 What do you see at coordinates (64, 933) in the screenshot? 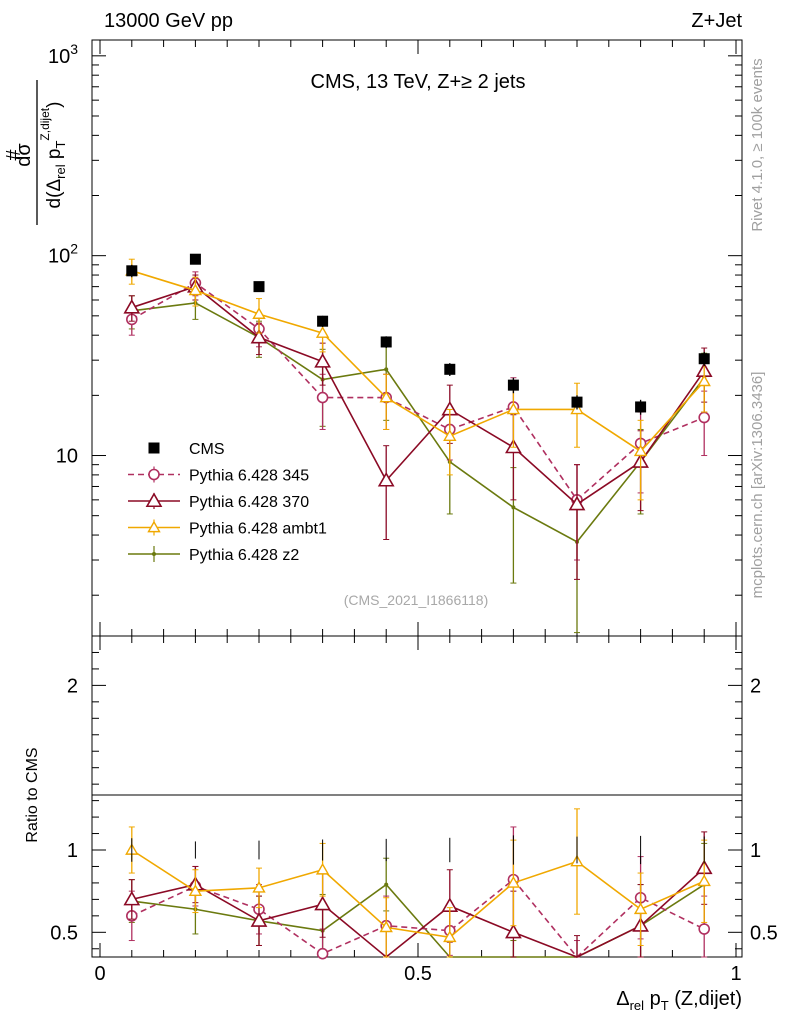
I see `y-tick-label-ratio: 0.5` at bounding box center [64, 933].